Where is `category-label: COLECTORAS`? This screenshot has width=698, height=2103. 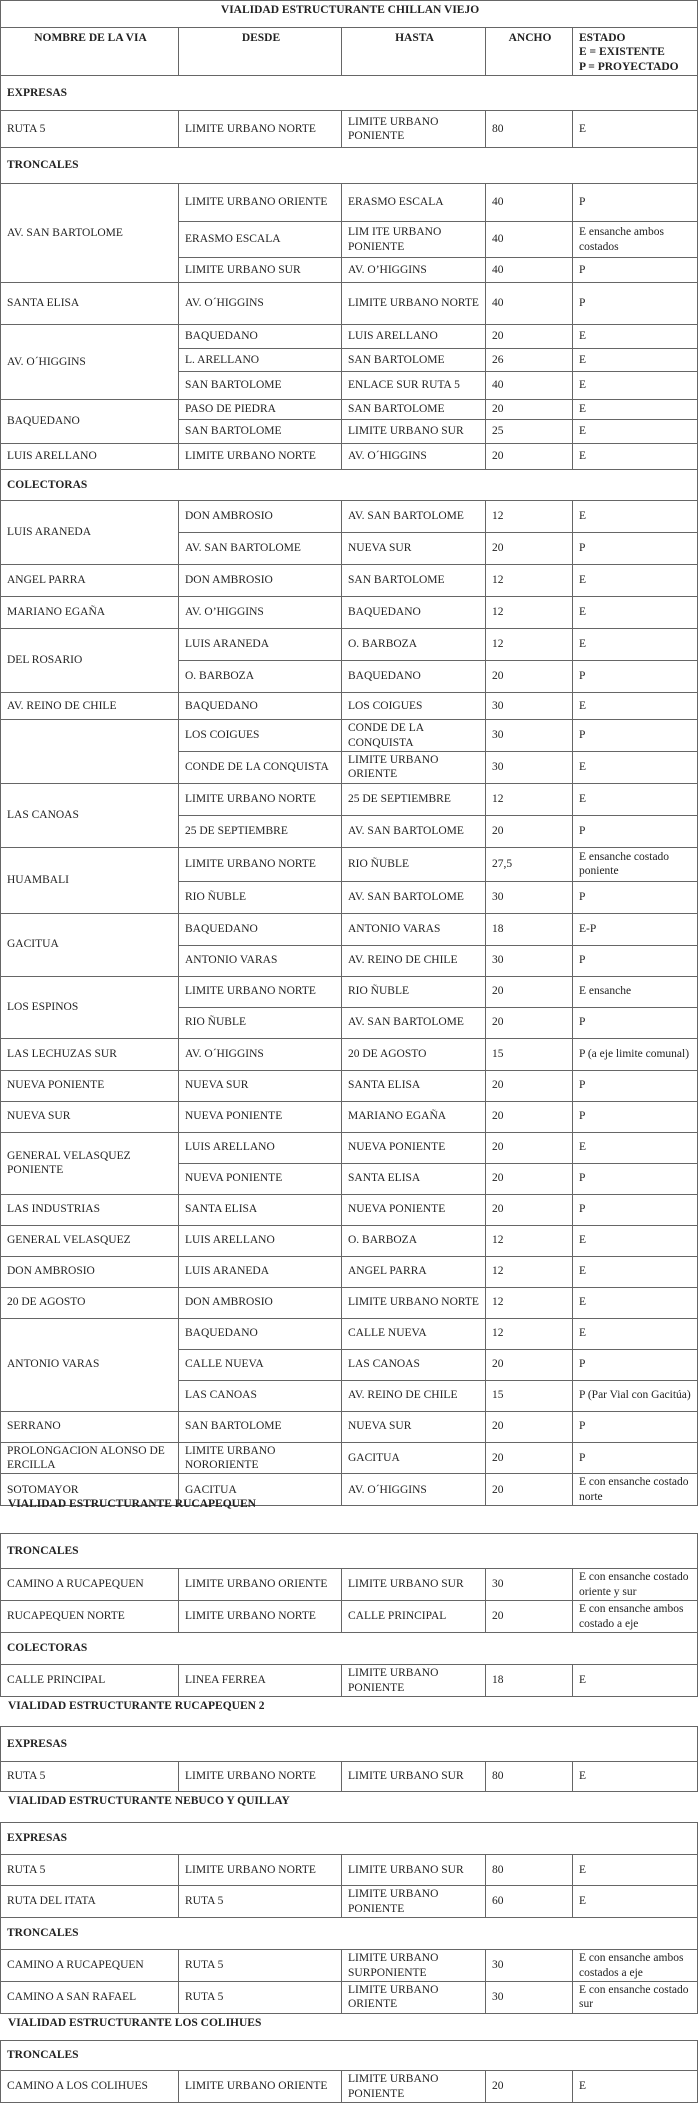
category-label: COLECTORAS is located at coordinates (349, 485).